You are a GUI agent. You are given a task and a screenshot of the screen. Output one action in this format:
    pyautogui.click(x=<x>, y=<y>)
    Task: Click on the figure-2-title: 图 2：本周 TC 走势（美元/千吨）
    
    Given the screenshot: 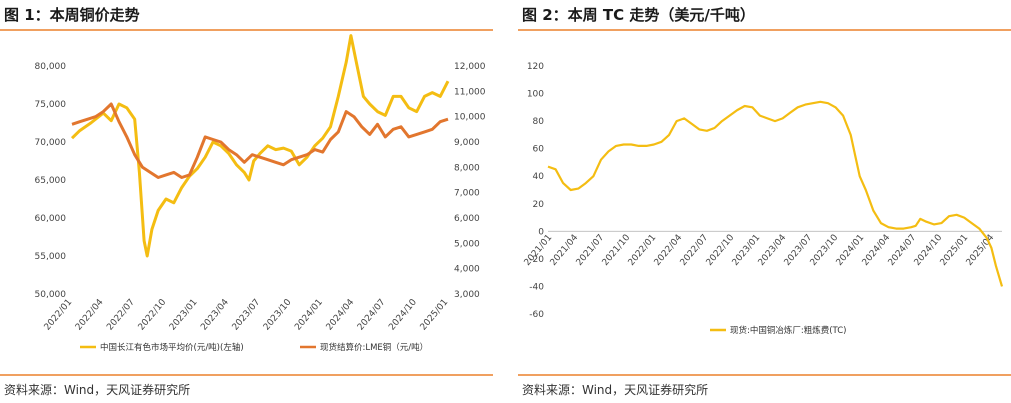 What is the action you would take?
    pyautogui.click(x=638, y=15)
    